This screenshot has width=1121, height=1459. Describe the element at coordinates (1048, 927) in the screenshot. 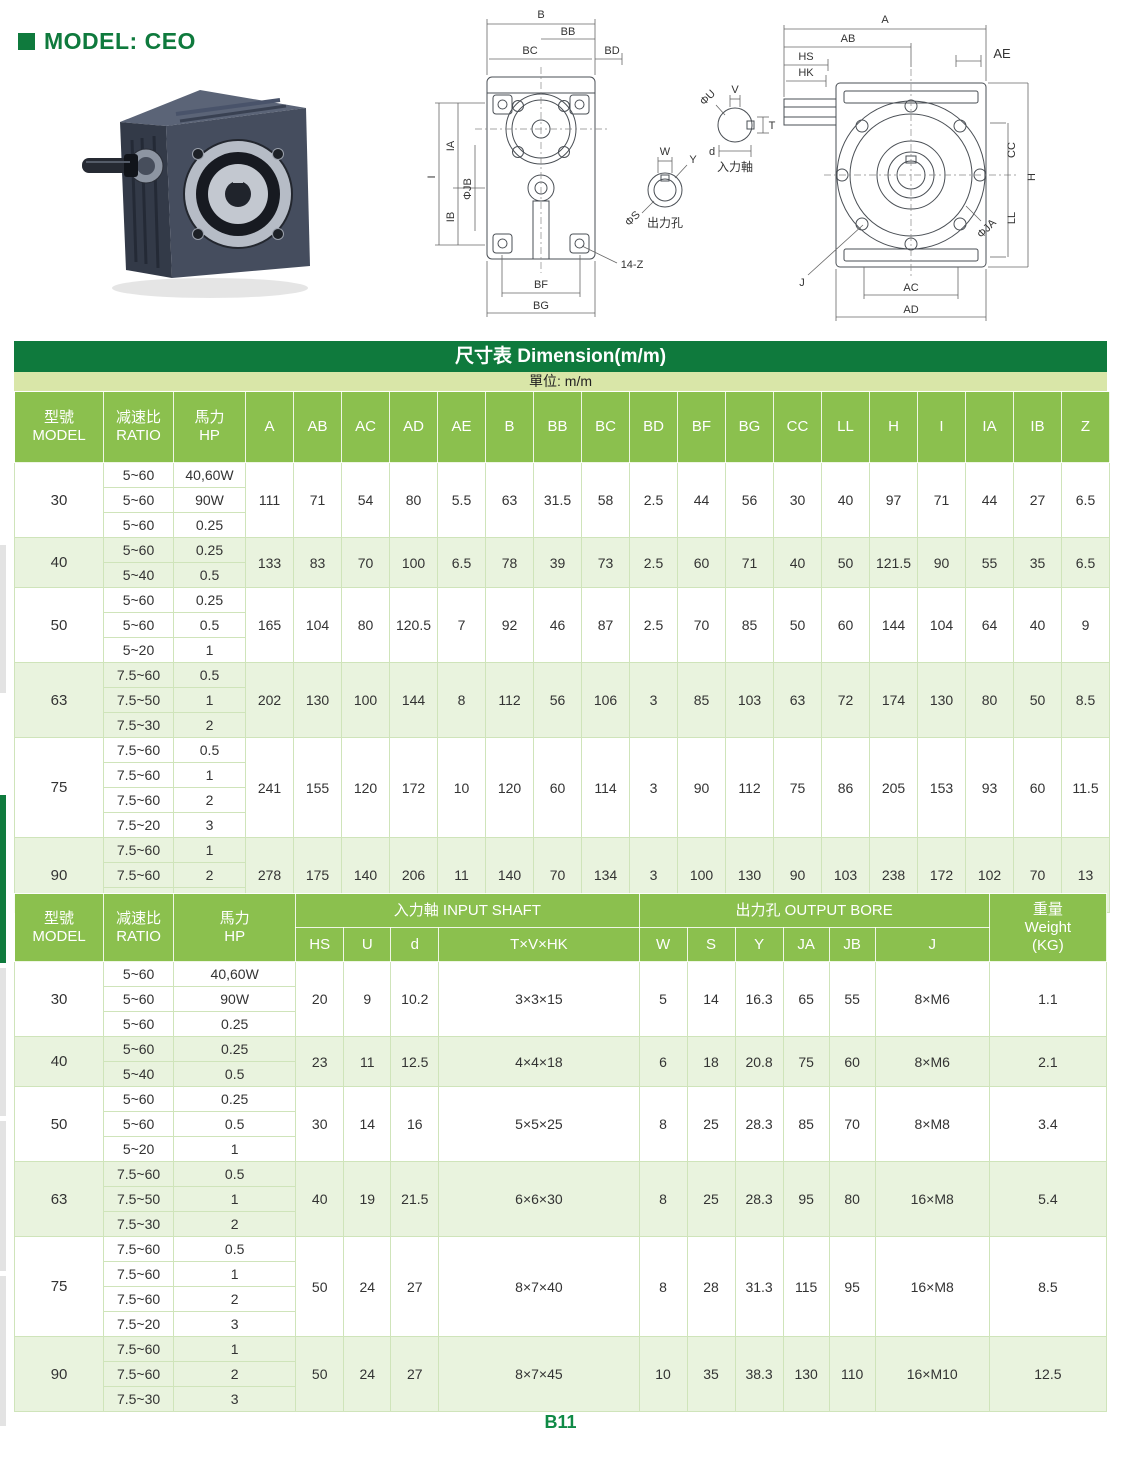

I see `weight-header: 重量 Weight (KG)` at that location.